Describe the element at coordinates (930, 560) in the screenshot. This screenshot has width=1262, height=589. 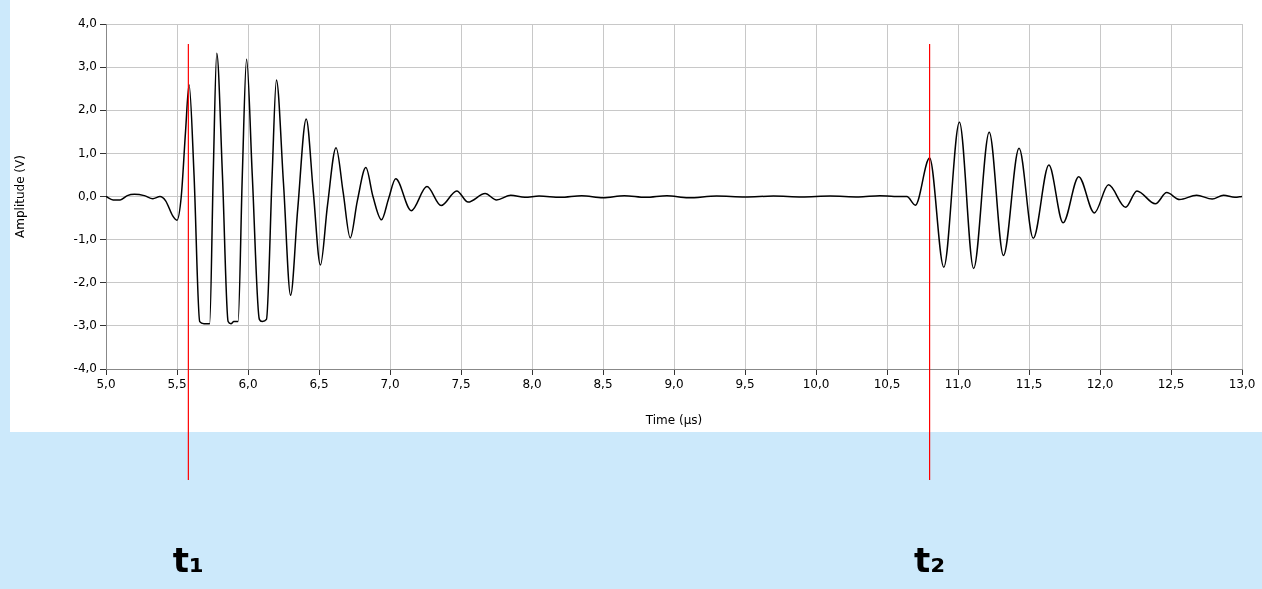
I see `ref-line-label: t₂` at that location.